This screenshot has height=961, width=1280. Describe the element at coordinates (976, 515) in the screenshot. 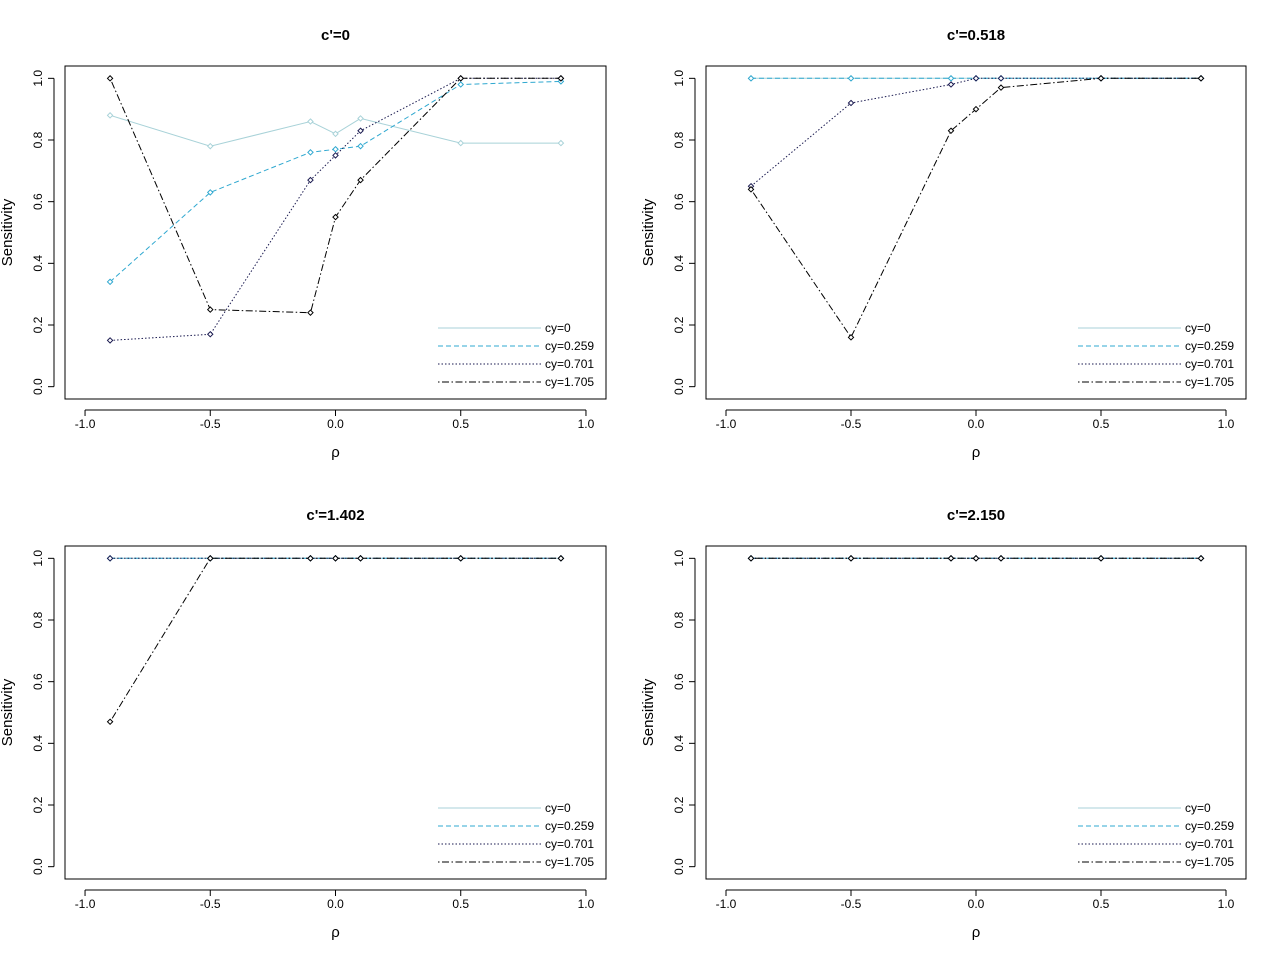

I see `chart-title: c'=2.150` at that location.